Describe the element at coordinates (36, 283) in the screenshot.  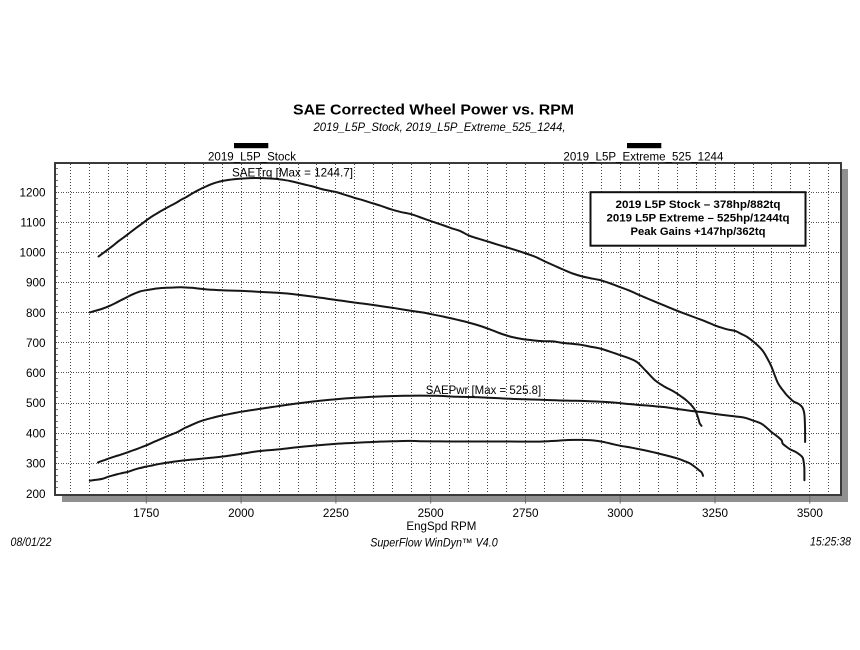
I see `svg-text: 900` at that location.